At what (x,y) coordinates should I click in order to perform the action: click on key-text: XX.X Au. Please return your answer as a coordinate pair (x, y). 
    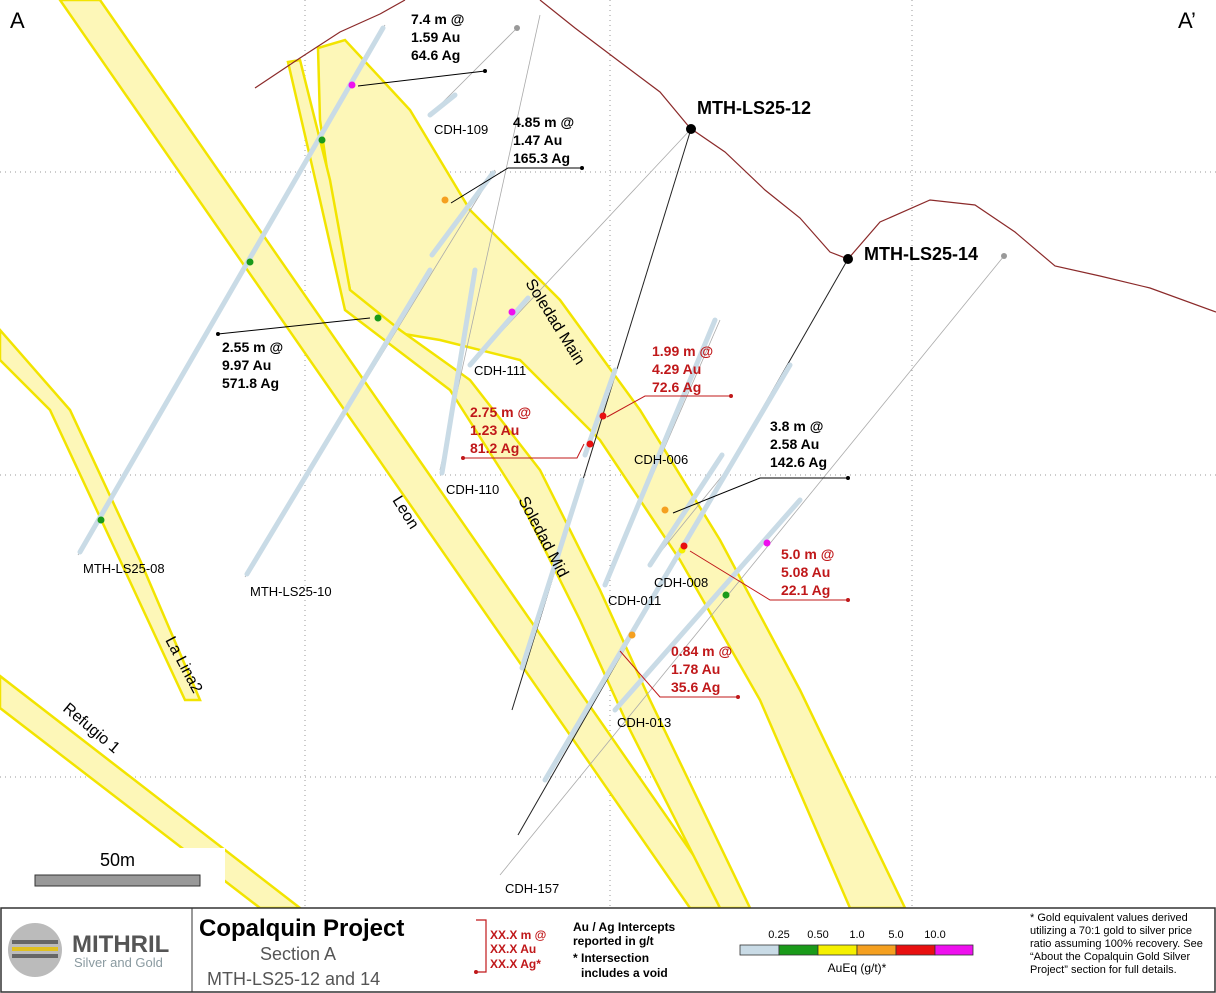
    Looking at the image, I should click on (513, 949).